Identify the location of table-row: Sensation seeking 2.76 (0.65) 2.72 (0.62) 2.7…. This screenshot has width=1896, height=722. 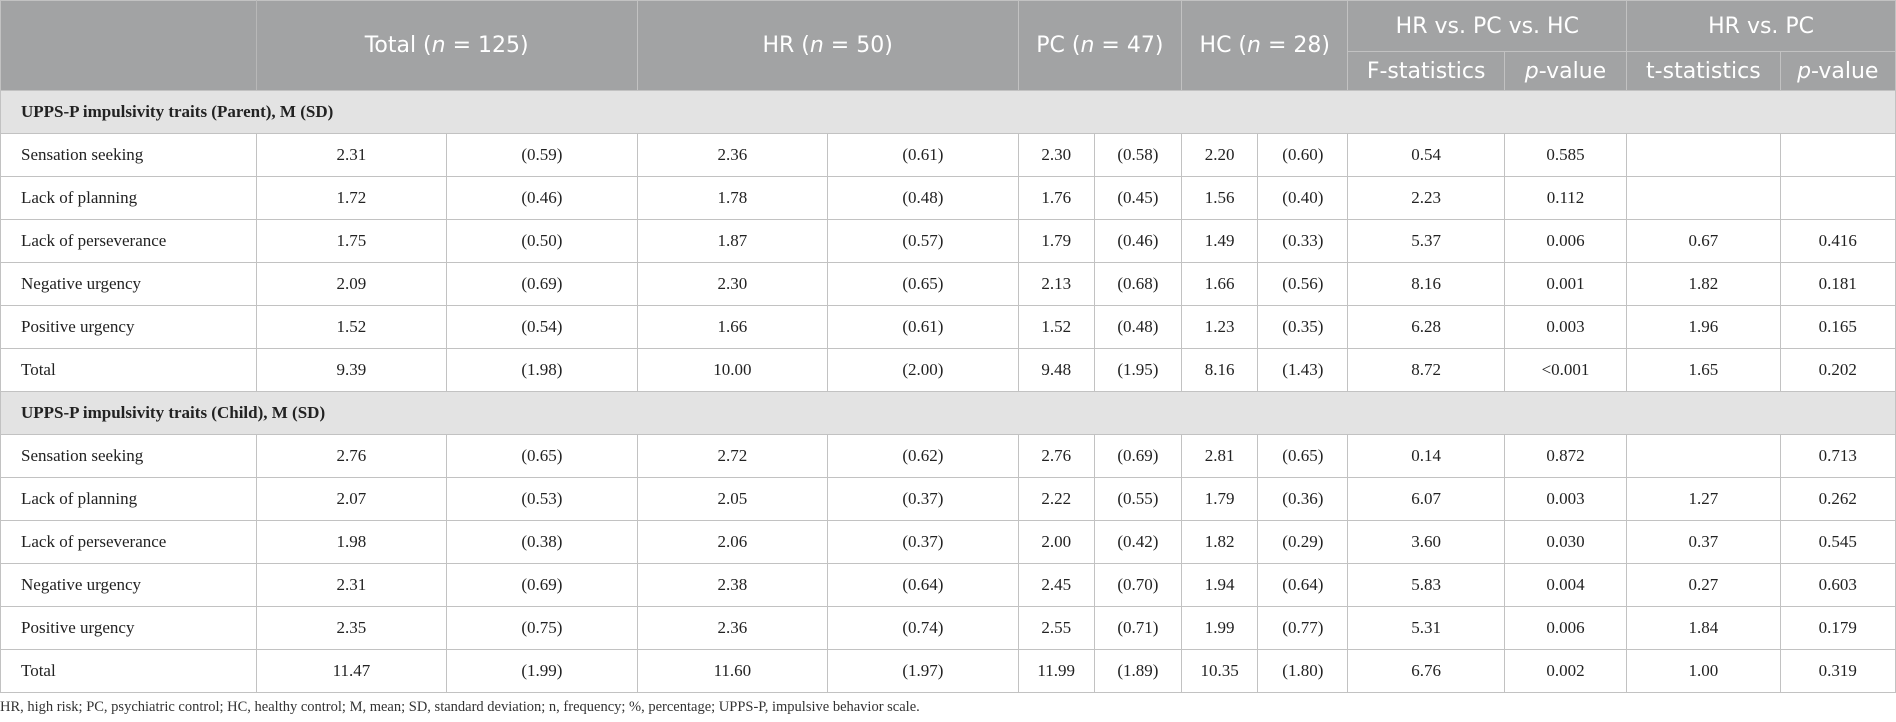
(948, 456).